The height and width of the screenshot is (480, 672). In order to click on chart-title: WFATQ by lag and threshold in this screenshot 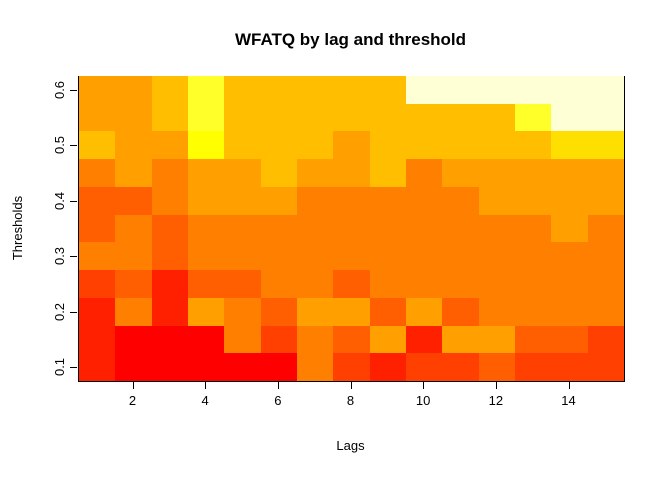, I will do `click(350, 39)`.